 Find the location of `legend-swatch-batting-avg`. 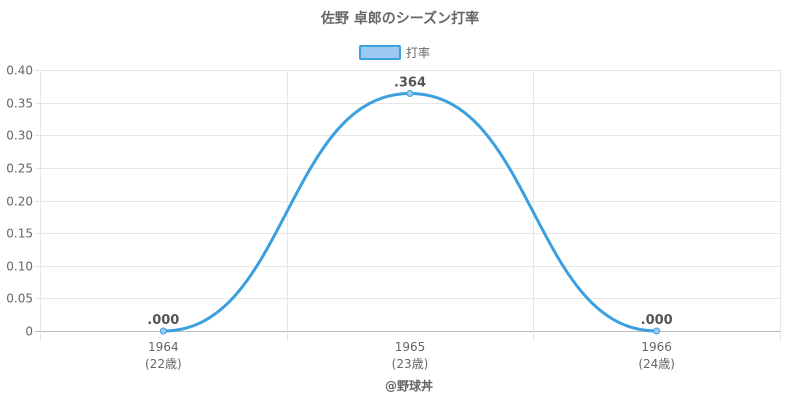

legend-swatch-batting-avg is located at coordinates (380, 52).